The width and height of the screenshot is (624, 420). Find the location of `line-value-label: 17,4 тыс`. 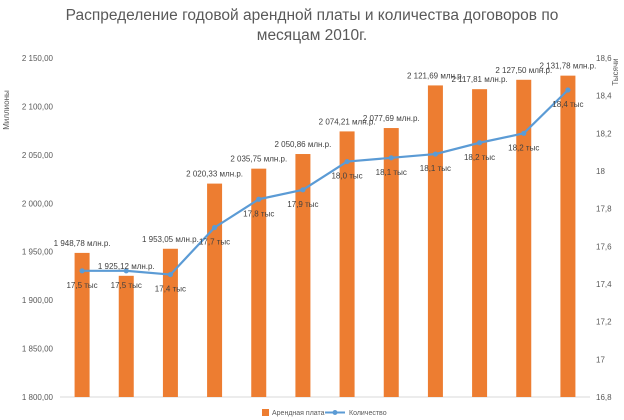

line-value-label: 17,4 тыс is located at coordinates (170, 289).